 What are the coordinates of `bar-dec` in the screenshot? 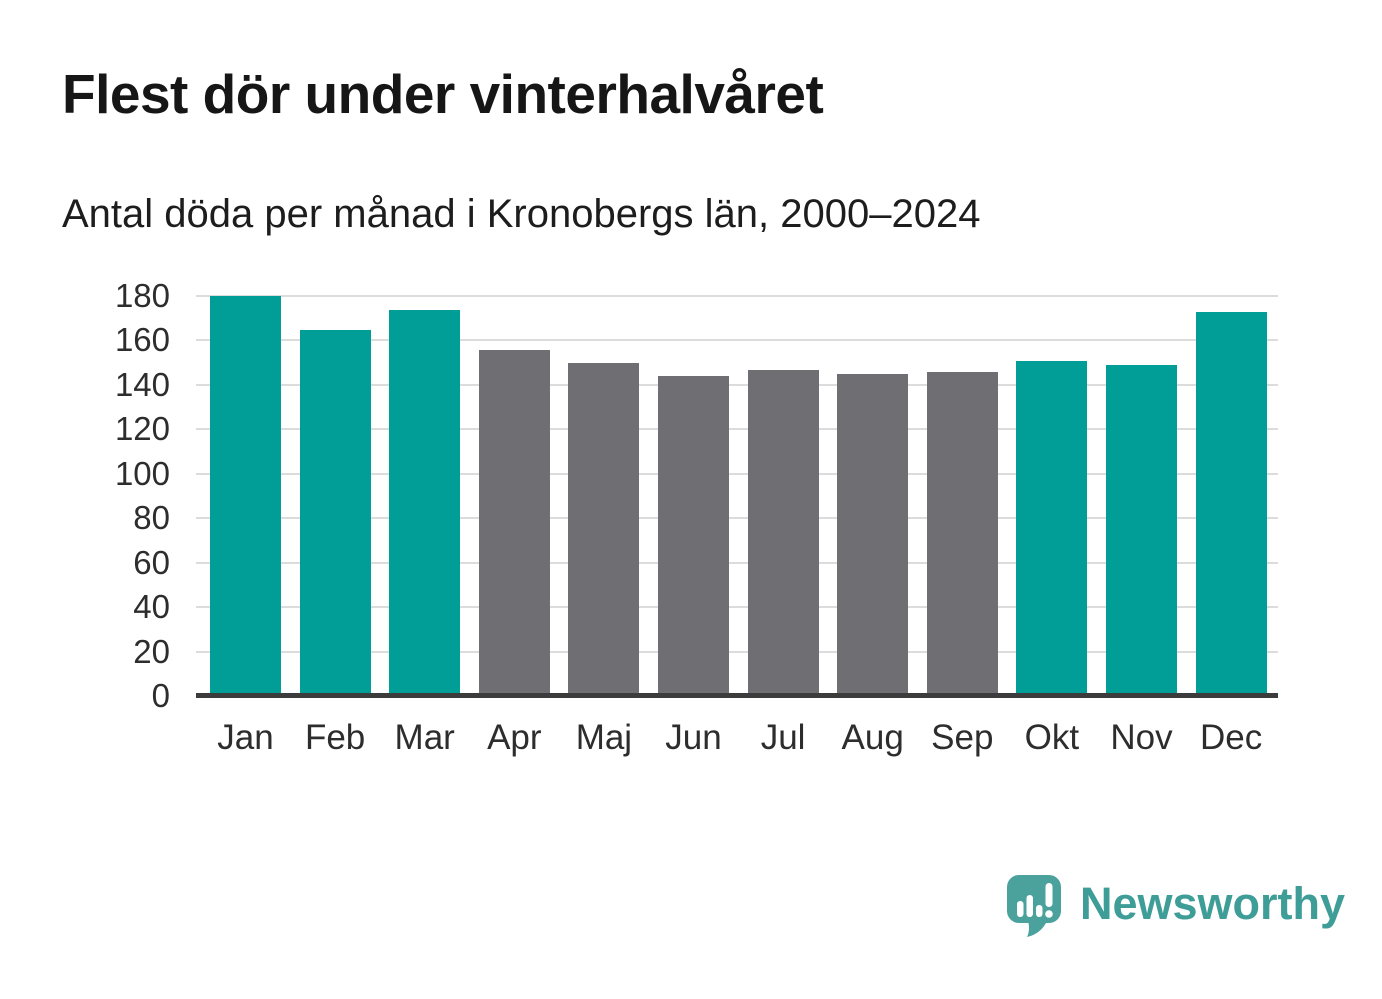 It's located at (1231, 502).